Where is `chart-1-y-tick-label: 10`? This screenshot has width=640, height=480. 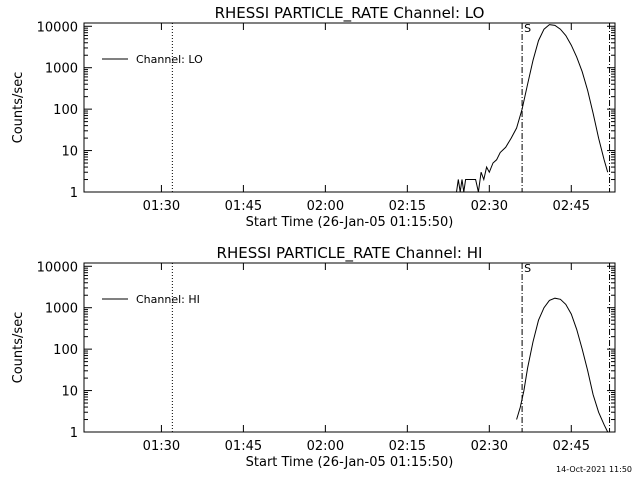
chart-1-y-tick-label: 10 is located at coordinates (69, 152).